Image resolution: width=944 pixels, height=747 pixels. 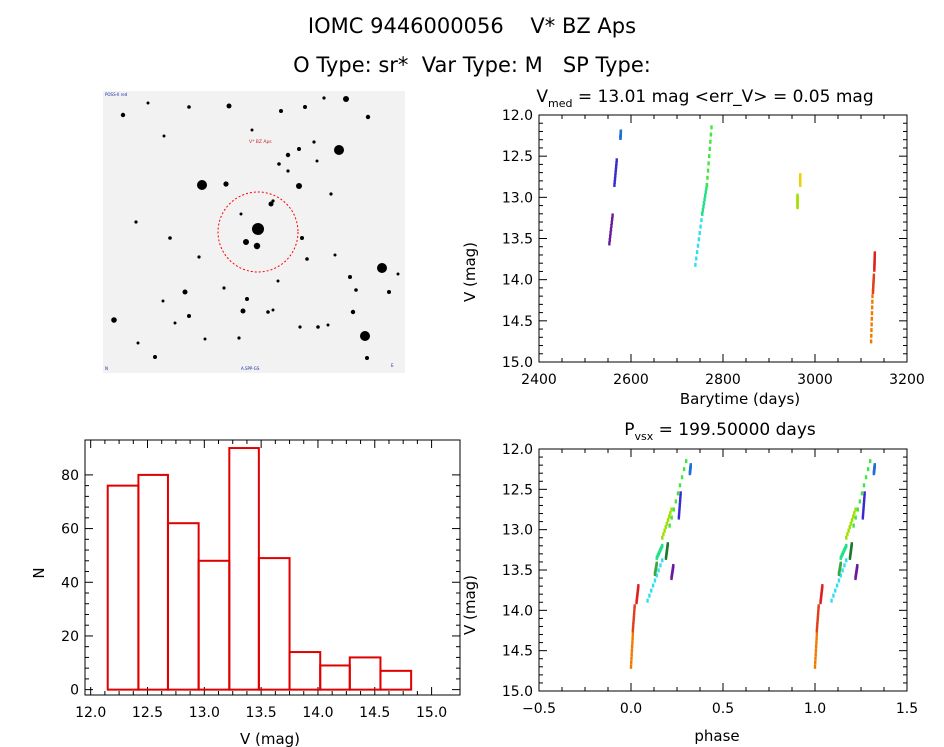 What do you see at coordinates (907, 709) in the screenshot?
I see `ph-xtick-label: 1.5` at bounding box center [907, 709].